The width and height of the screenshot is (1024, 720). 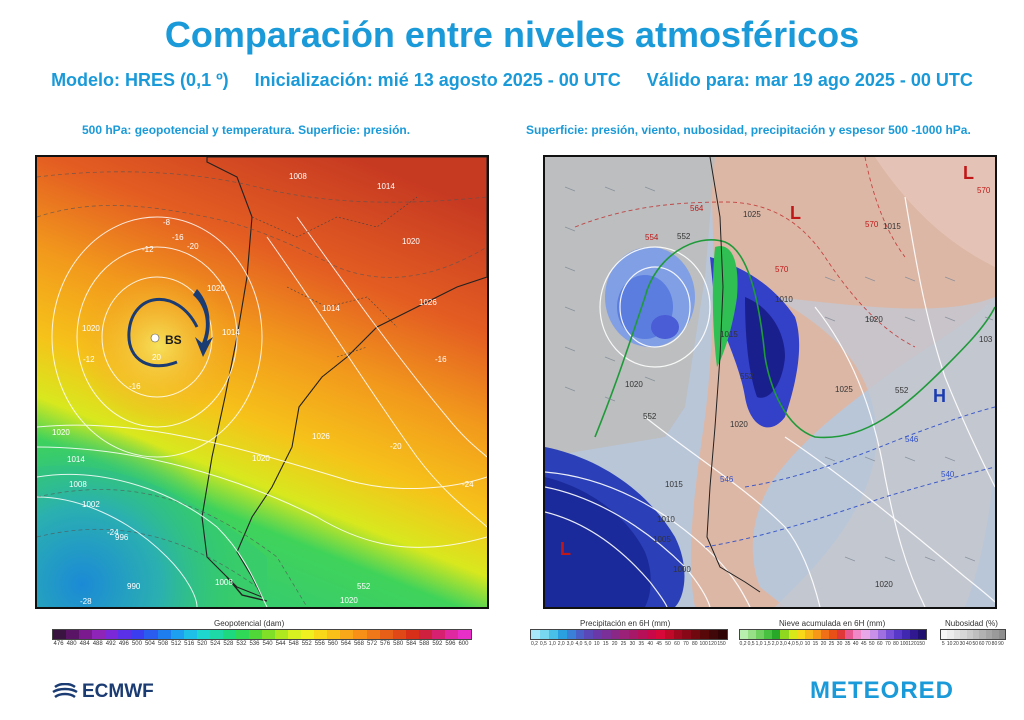 I want to click on precip-legend-bar, so click(x=629, y=634).